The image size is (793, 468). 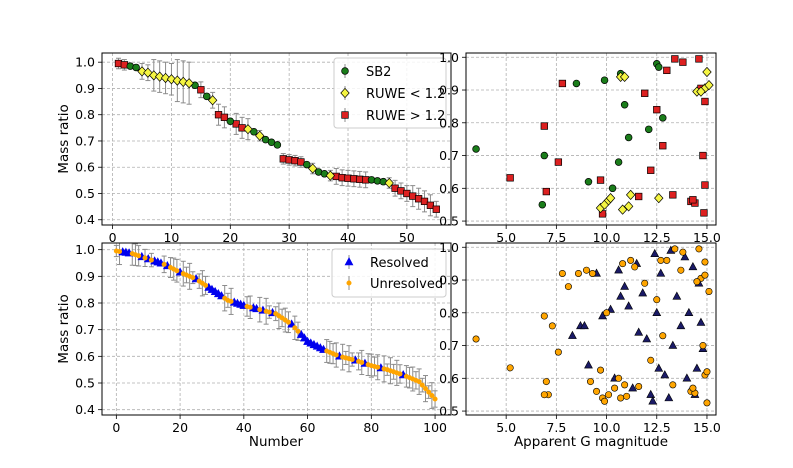 What do you see at coordinates (180, 427) in the screenshot?
I see `tick-label-x: 20` at bounding box center [180, 427].